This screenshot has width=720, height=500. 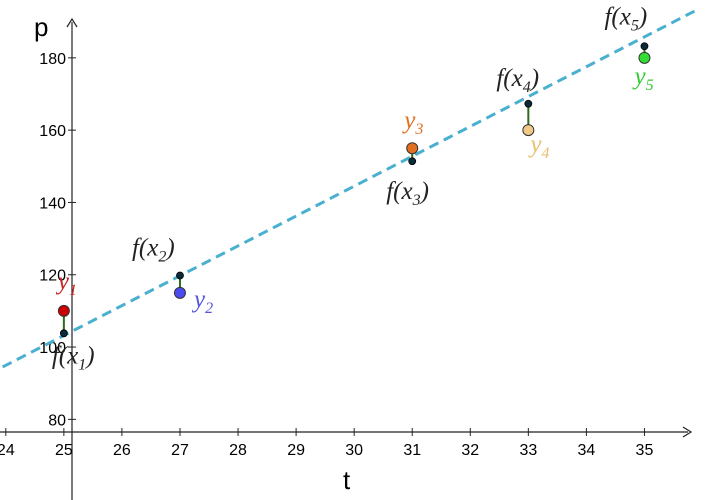 I want to click on x-axis-label: t, so click(x=347, y=480).